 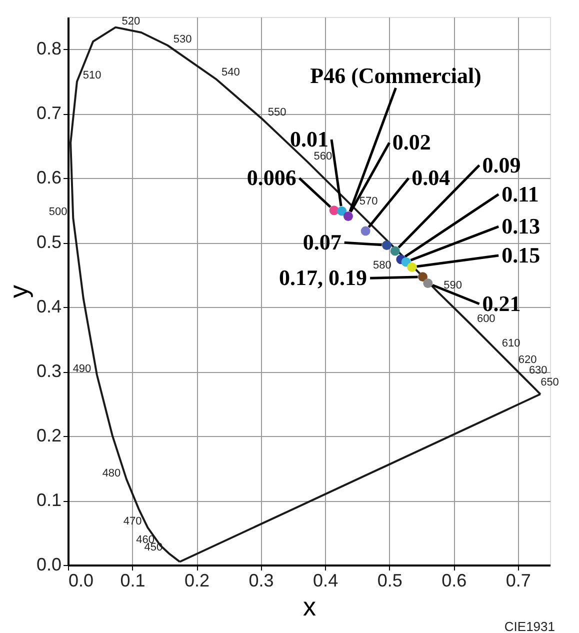 What do you see at coordinates (231, 72) in the screenshot?
I see `annotation: 540` at bounding box center [231, 72].